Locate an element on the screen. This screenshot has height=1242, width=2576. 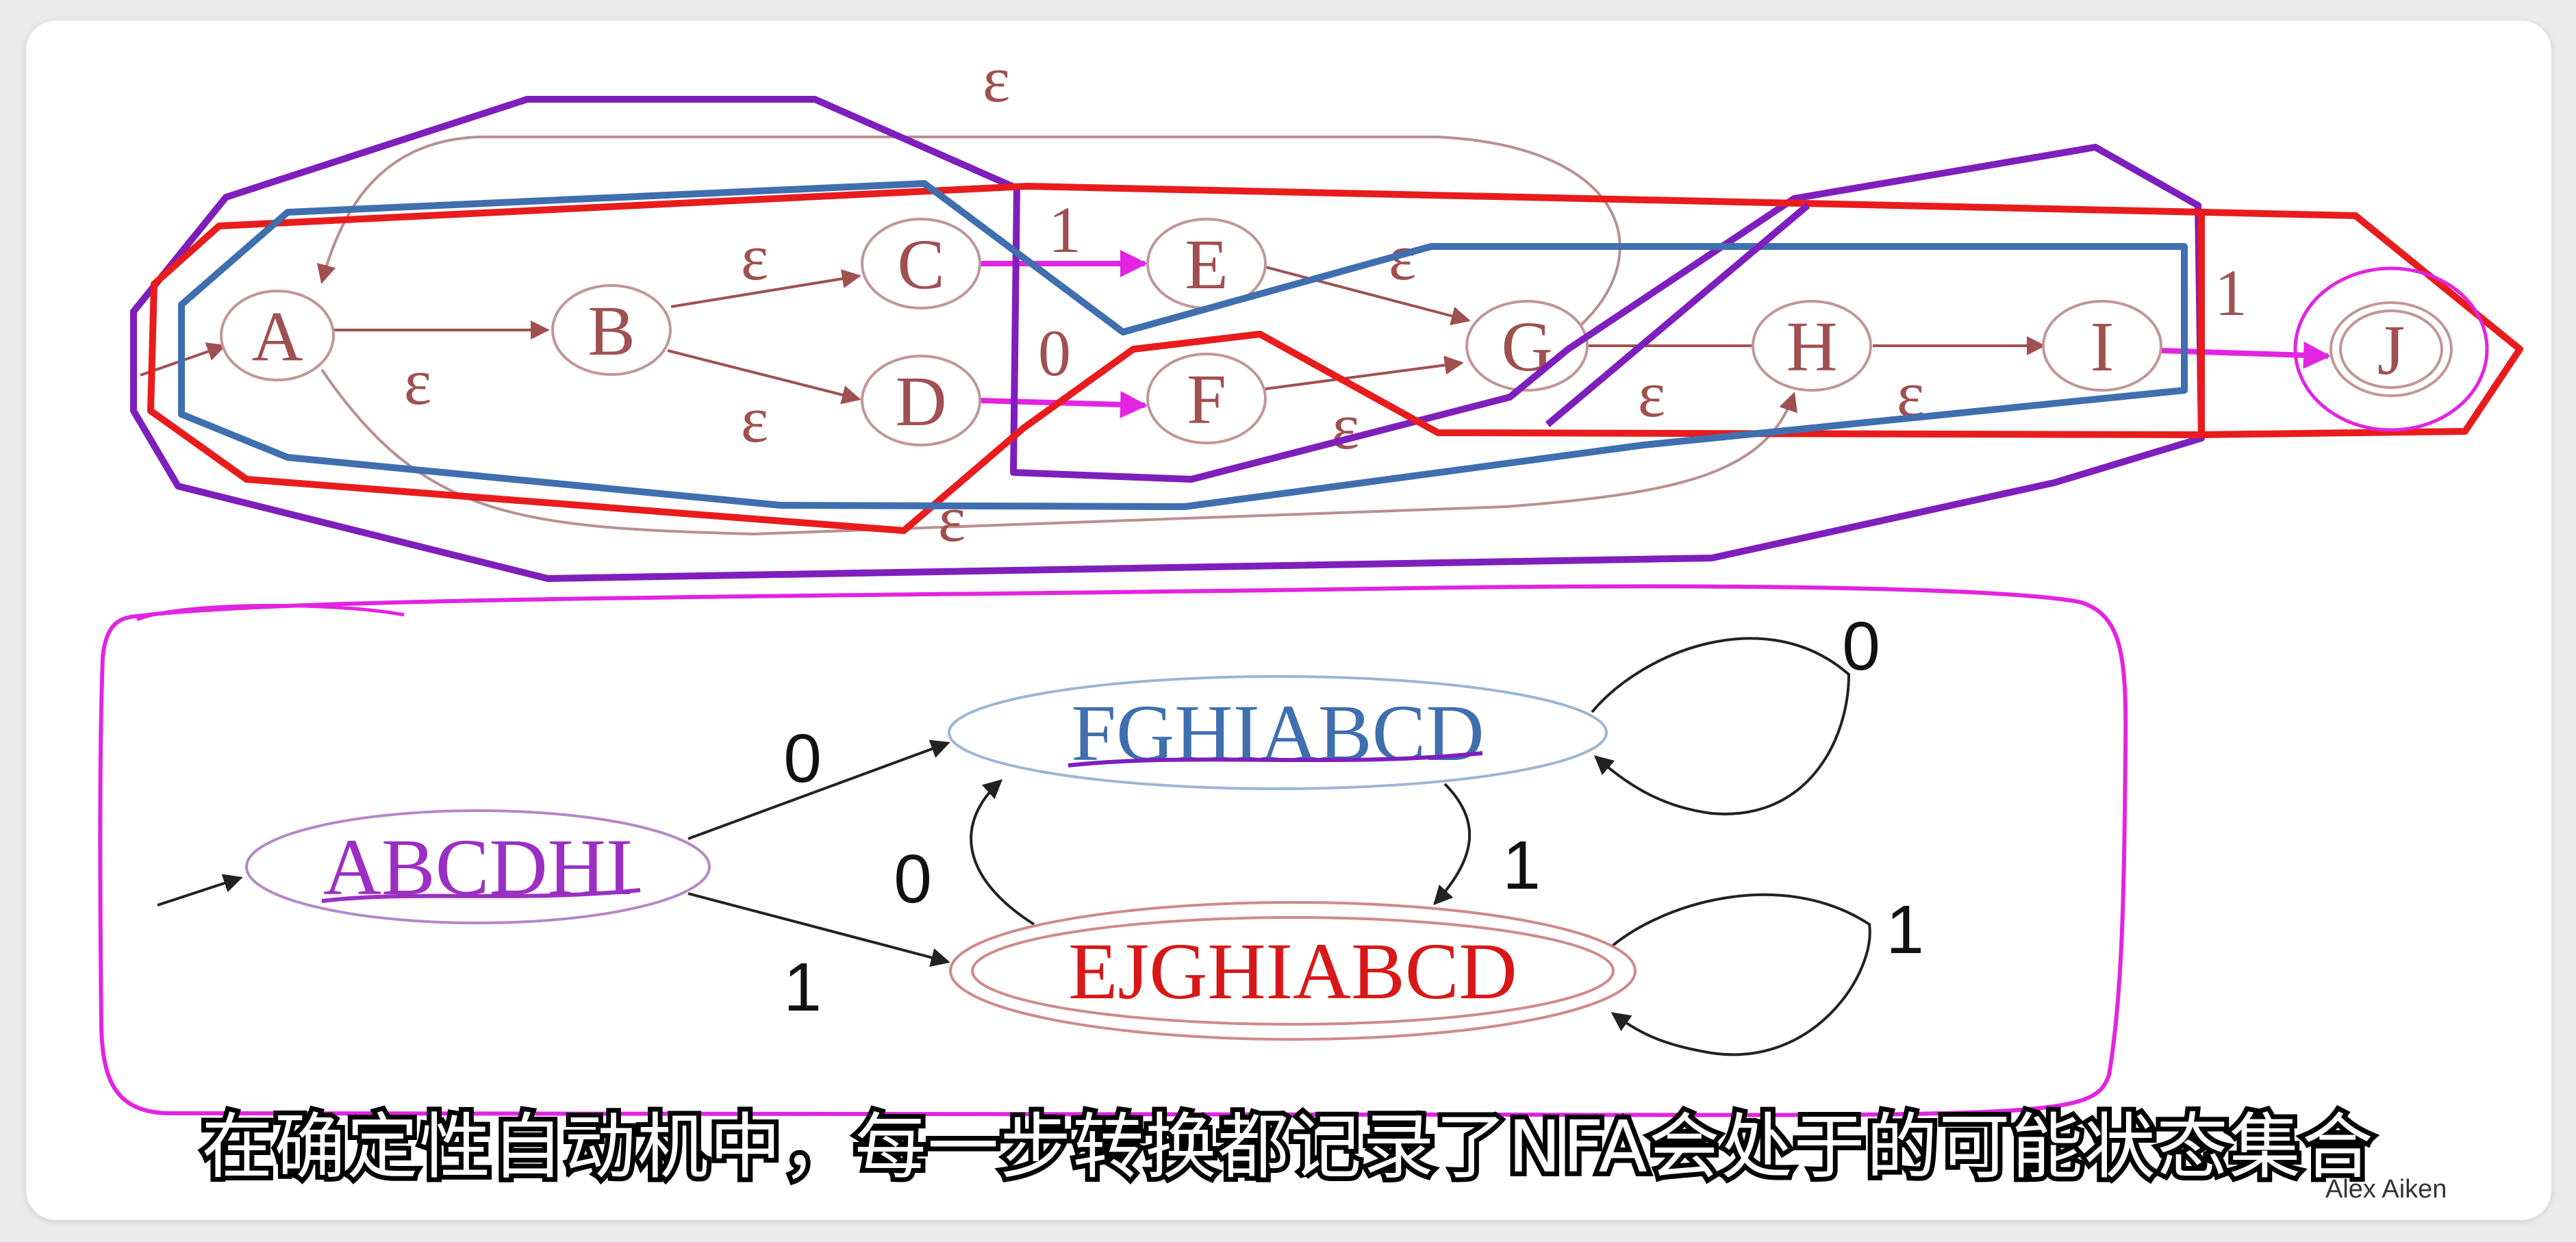
nfa-state-d-label: D is located at coordinates (920, 401).